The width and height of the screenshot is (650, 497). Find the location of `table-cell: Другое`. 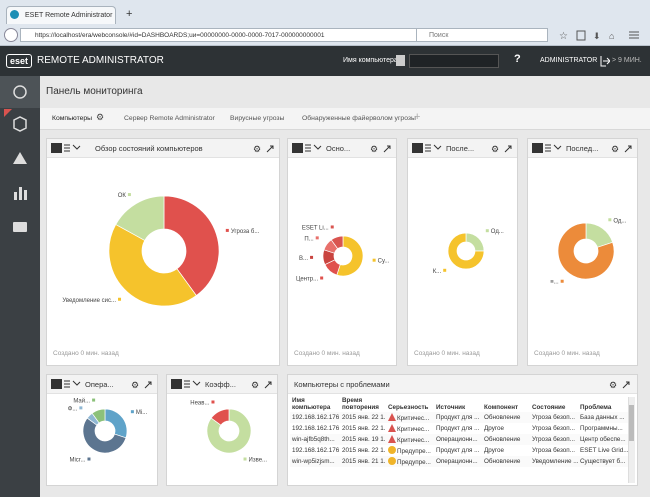

table-cell: Другое is located at coordinates (506, 450).